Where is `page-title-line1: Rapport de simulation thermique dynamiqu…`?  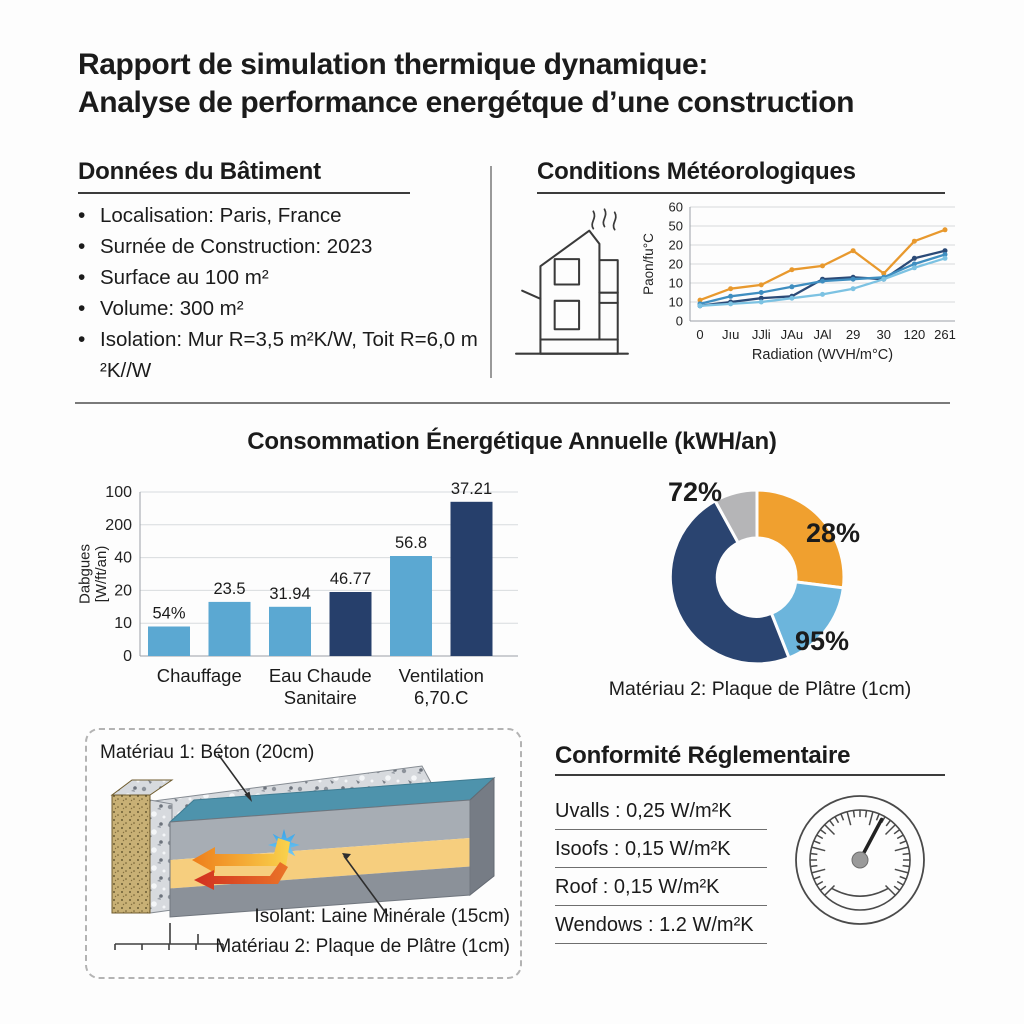
page-title-line1: Rapport de simulation thermique dynamiqu… is located at coordinates (393, 64).